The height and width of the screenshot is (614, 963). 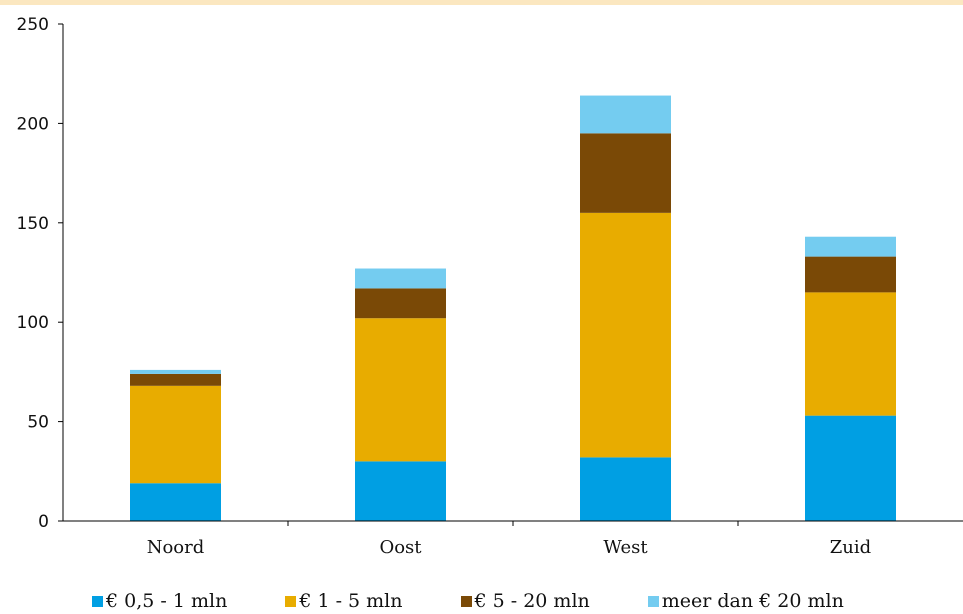 I want to click on x-tick-label: Oost, so click(x=400, y=547).